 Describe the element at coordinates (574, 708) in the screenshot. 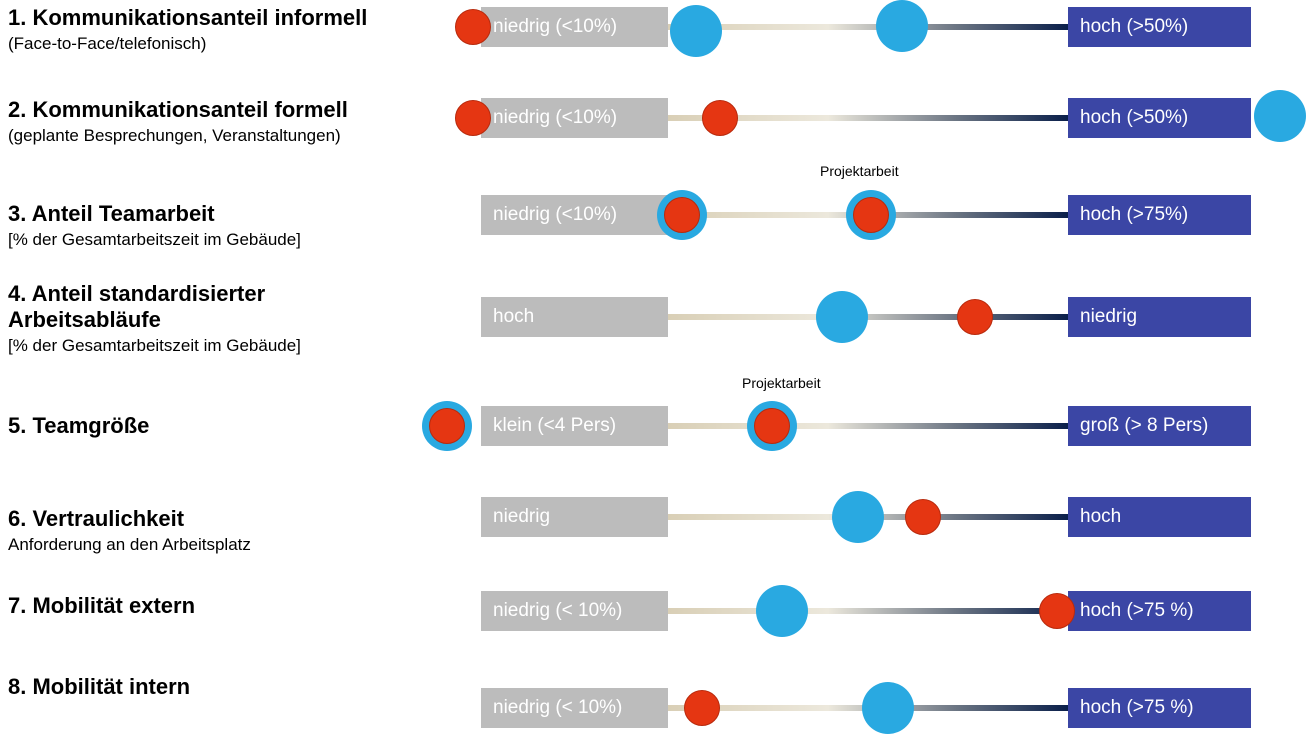

I see `low-label-8: niedrig (< 10%)` at that location.